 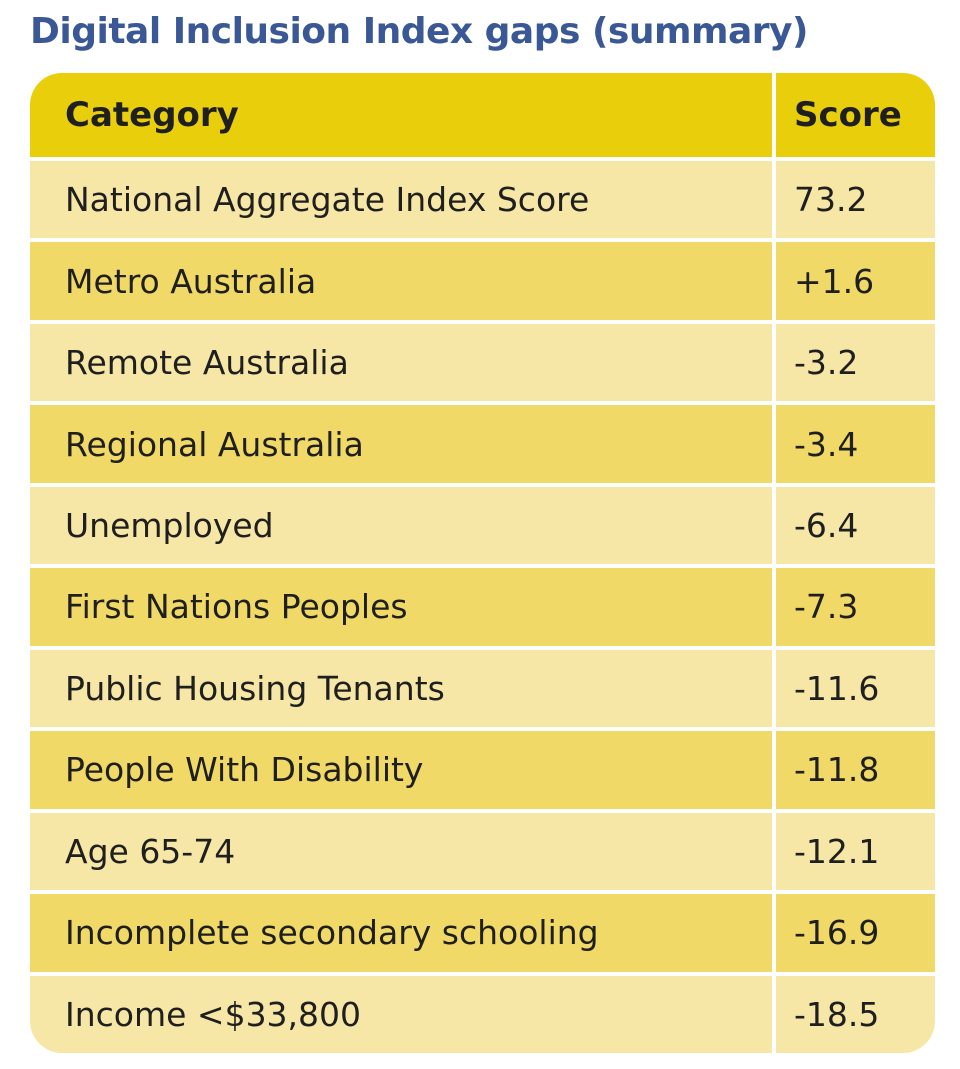 I want to click on score-cell: -12.1, so click(x=853, y=853).